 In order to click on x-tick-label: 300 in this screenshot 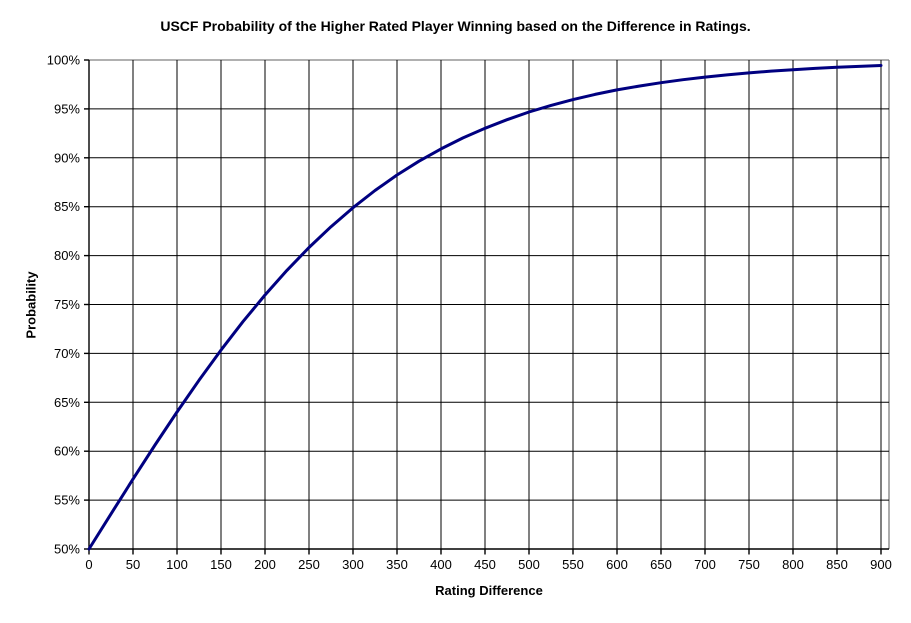, I will do `click(353, 564)`.